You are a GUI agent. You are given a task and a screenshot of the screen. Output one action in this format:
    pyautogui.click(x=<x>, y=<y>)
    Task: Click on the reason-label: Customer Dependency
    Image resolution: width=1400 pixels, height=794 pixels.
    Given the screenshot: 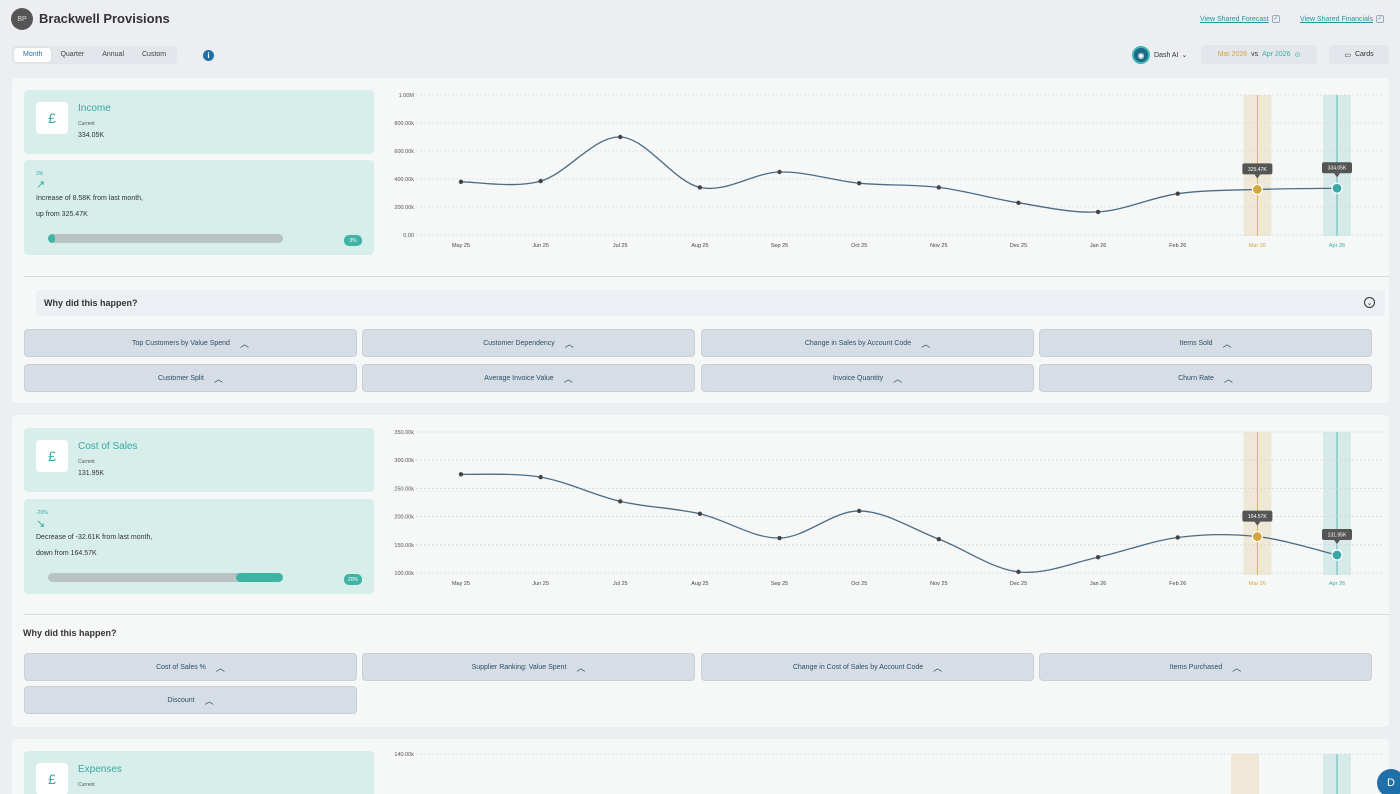 What is the action you would take?
    pyautogui.click(x=519, y=343)
    